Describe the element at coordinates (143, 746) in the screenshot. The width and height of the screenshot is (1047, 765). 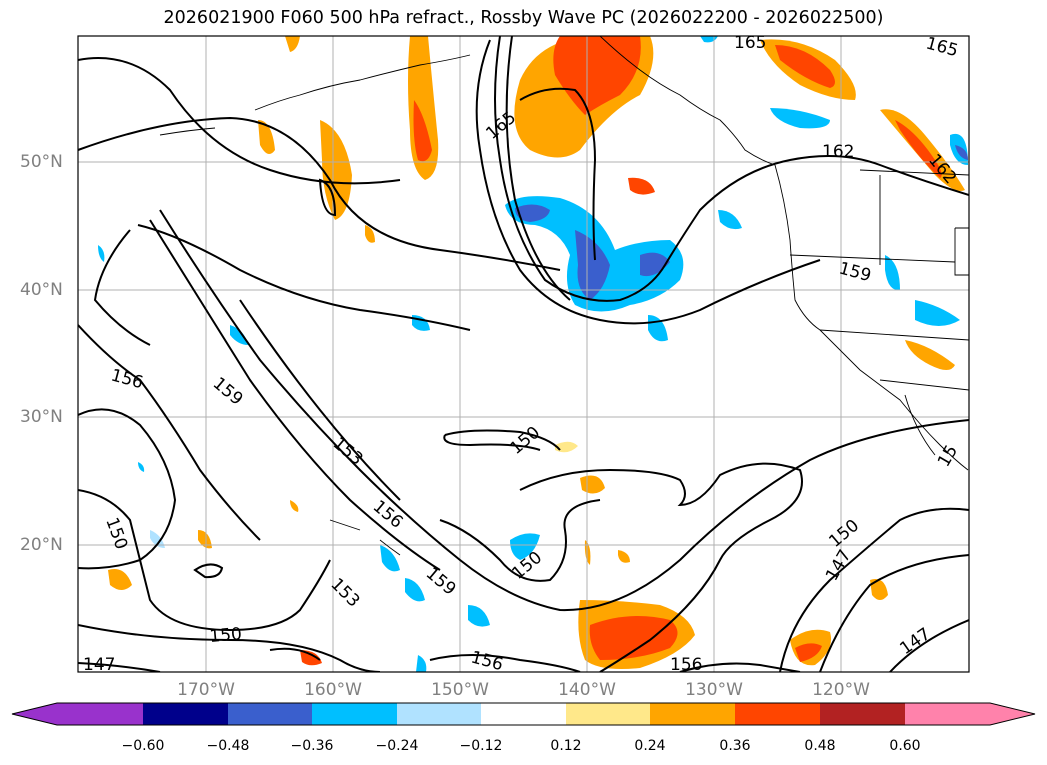
I see `colorbar-tick-label: −0.60` at that location.